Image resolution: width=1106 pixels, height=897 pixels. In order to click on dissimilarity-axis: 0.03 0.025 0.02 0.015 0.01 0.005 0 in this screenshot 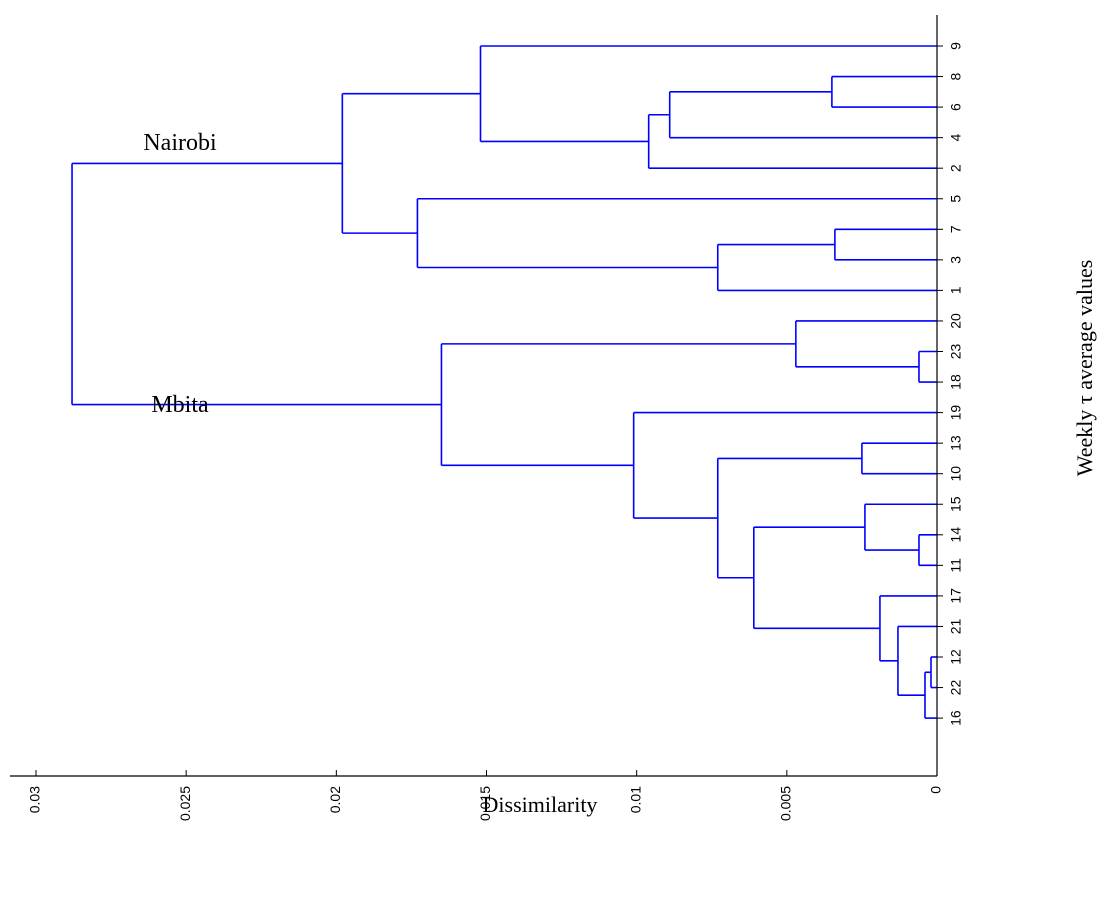, I will do `click(477, 795)`.